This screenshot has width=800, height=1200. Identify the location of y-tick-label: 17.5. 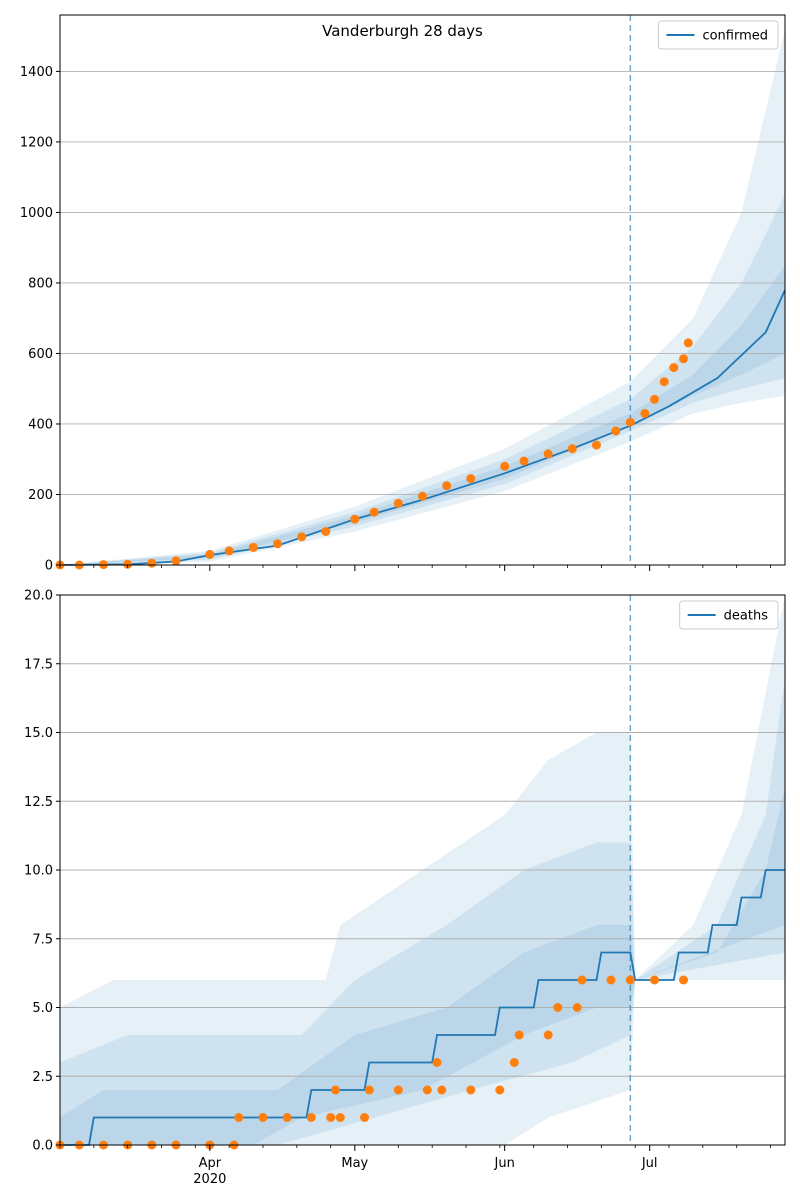
(38, 664).